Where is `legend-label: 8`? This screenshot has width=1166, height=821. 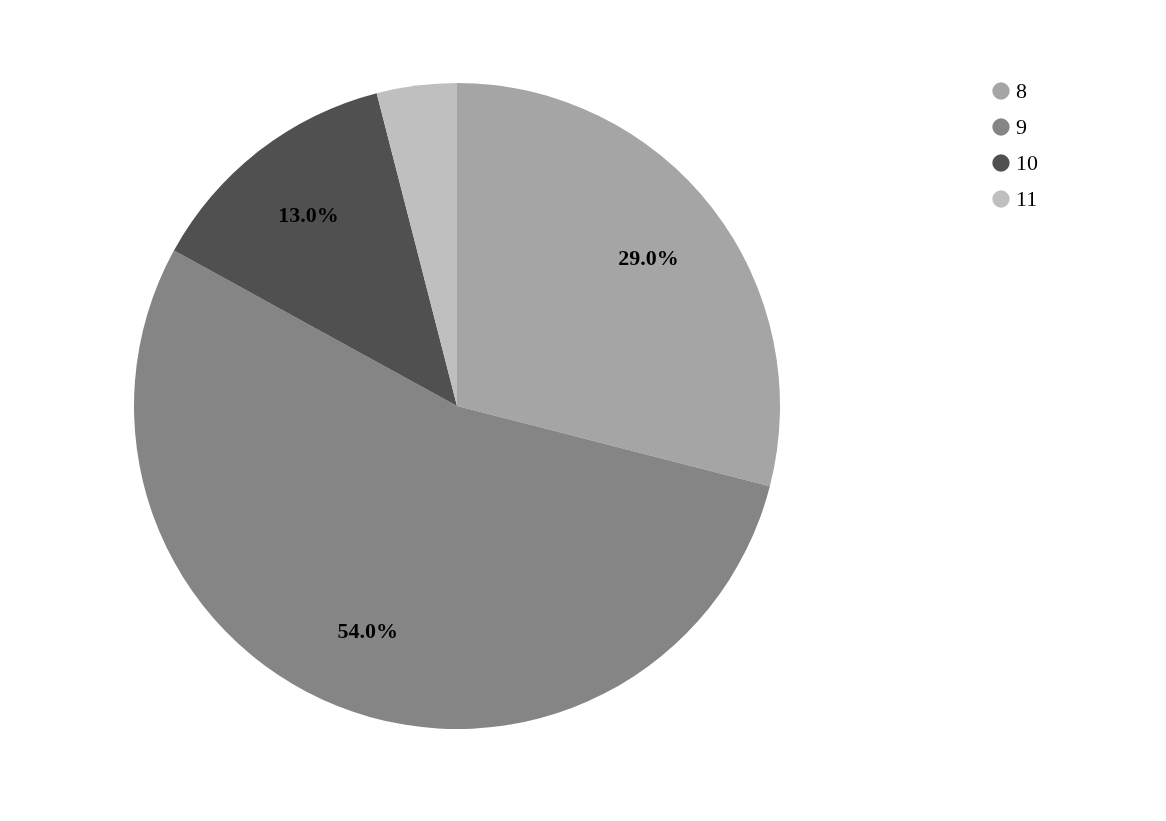
legend-label: 8 is located at coordinates (1021, 90).